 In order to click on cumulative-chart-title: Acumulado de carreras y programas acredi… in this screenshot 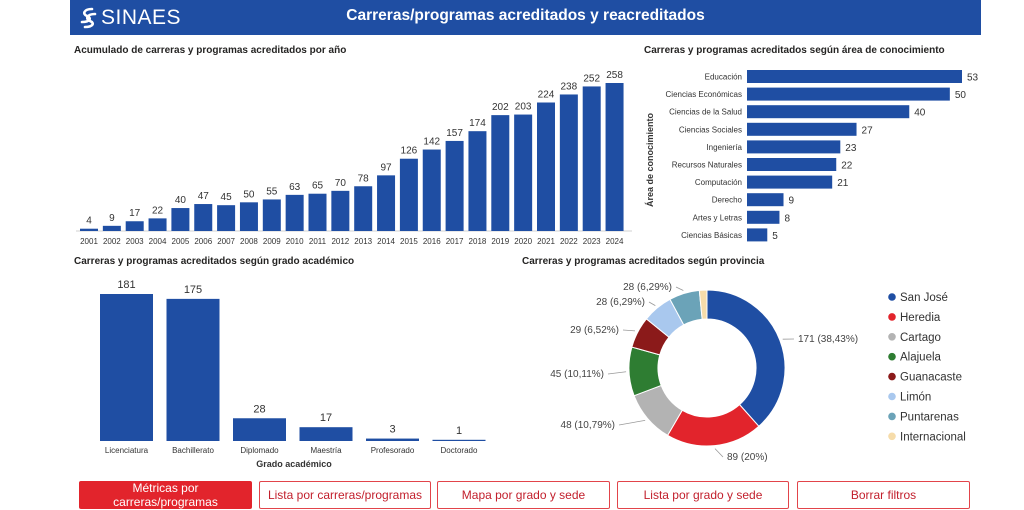, I will do `click(210, 50)`.